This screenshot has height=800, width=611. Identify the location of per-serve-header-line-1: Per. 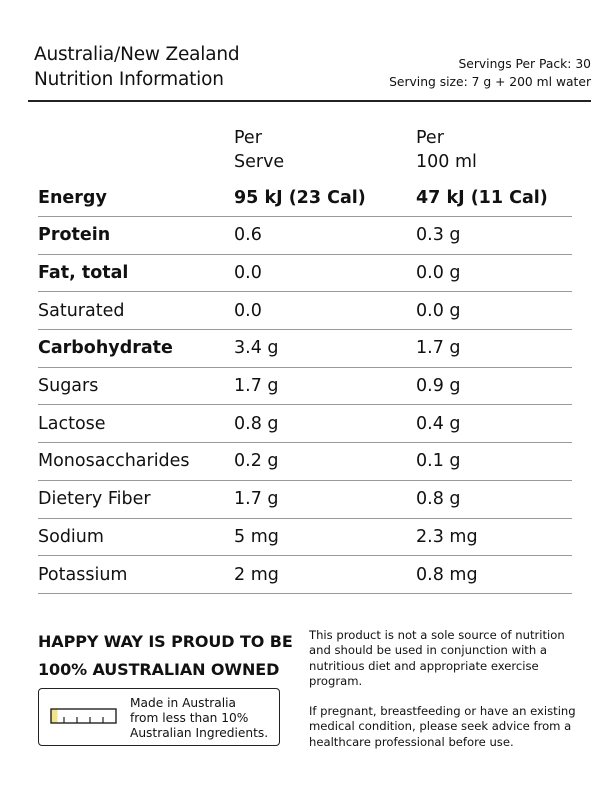
(248, 138).